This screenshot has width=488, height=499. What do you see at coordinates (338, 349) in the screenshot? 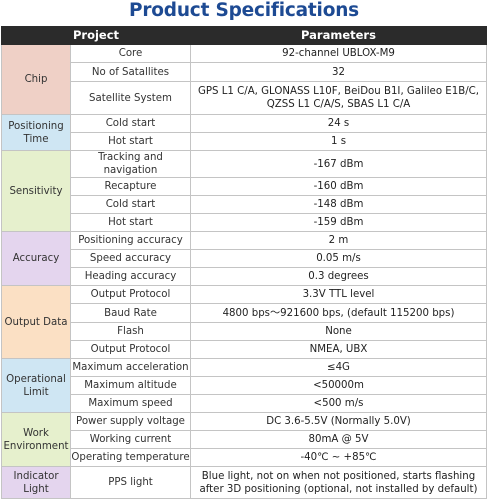
I see `param-value: NMEA, UBX` at bounding box center [338, 349].